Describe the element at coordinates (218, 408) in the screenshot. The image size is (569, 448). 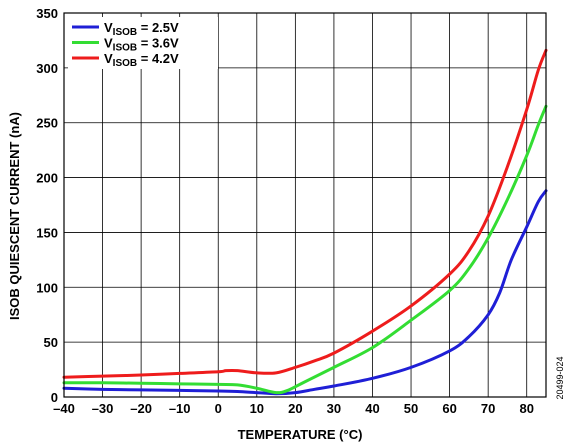
I see `x-tick-label: 0` at that location.